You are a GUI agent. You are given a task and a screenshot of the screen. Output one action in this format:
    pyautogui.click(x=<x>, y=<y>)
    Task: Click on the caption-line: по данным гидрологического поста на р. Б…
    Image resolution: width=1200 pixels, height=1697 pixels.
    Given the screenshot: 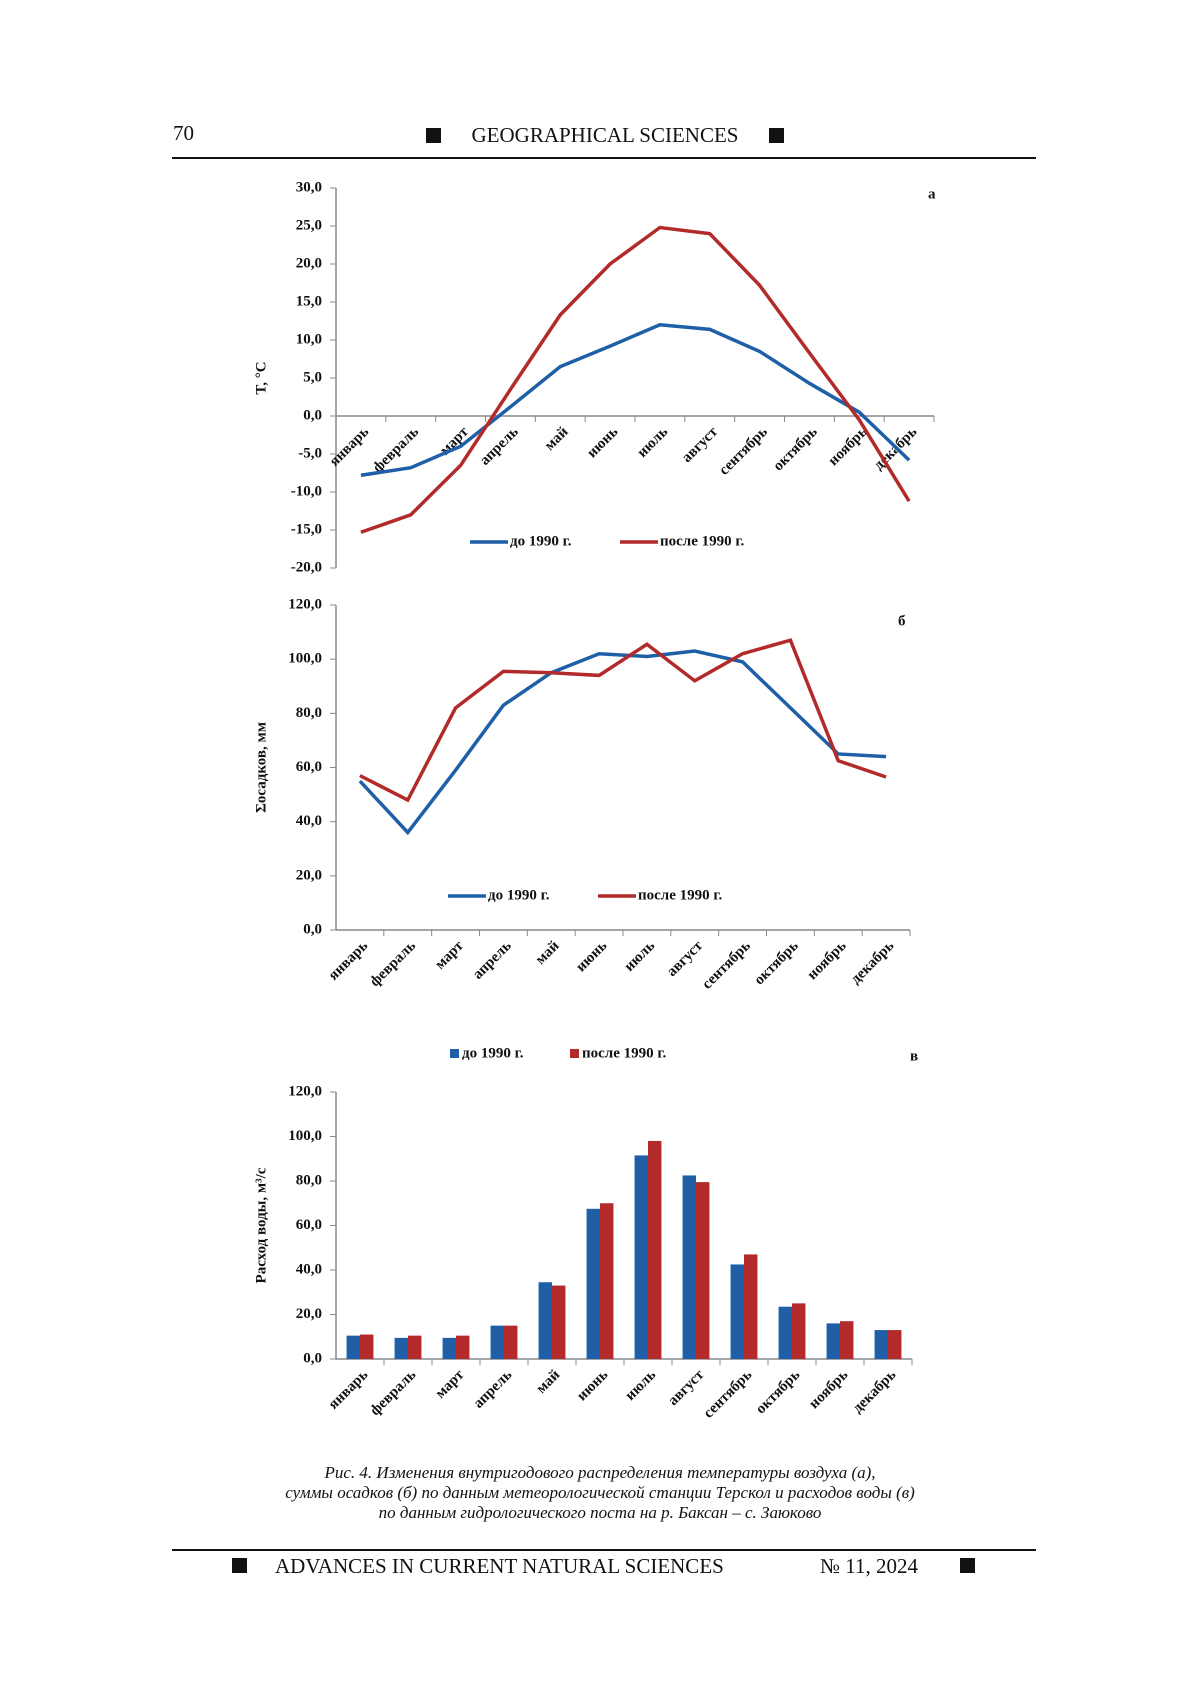 What is the action you would take?
    pyautogui.click(x=600, y=1512)
    